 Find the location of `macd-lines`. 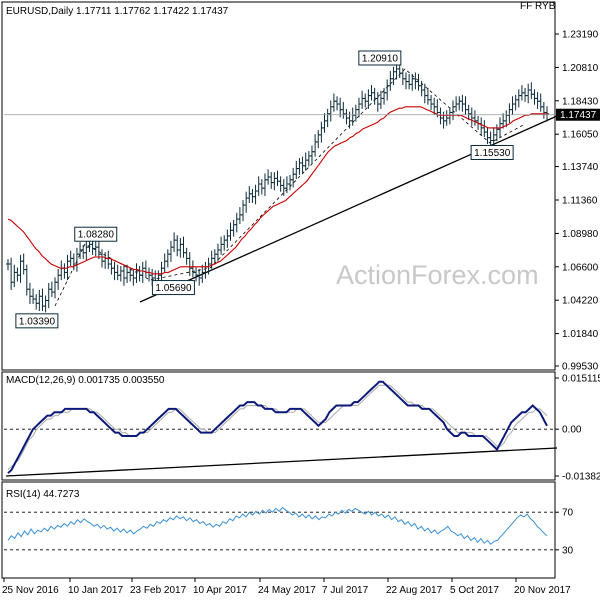

macd-lines is located at coordinates (277, 427).